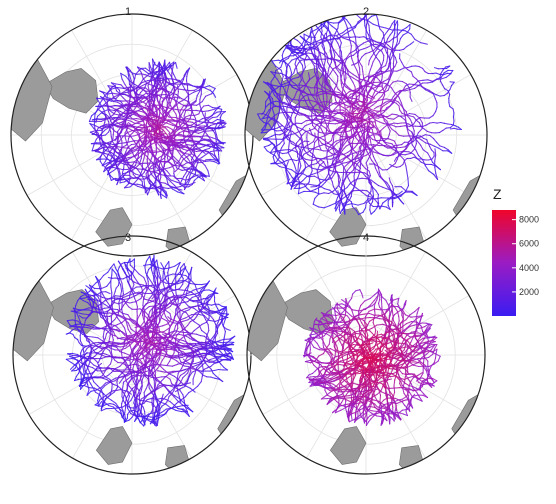 This screenshot has width=556, height=504. What do you see at coordinates (71, 91) in the screenshot?
I see `land-mass` at bounding box center [71, 91].